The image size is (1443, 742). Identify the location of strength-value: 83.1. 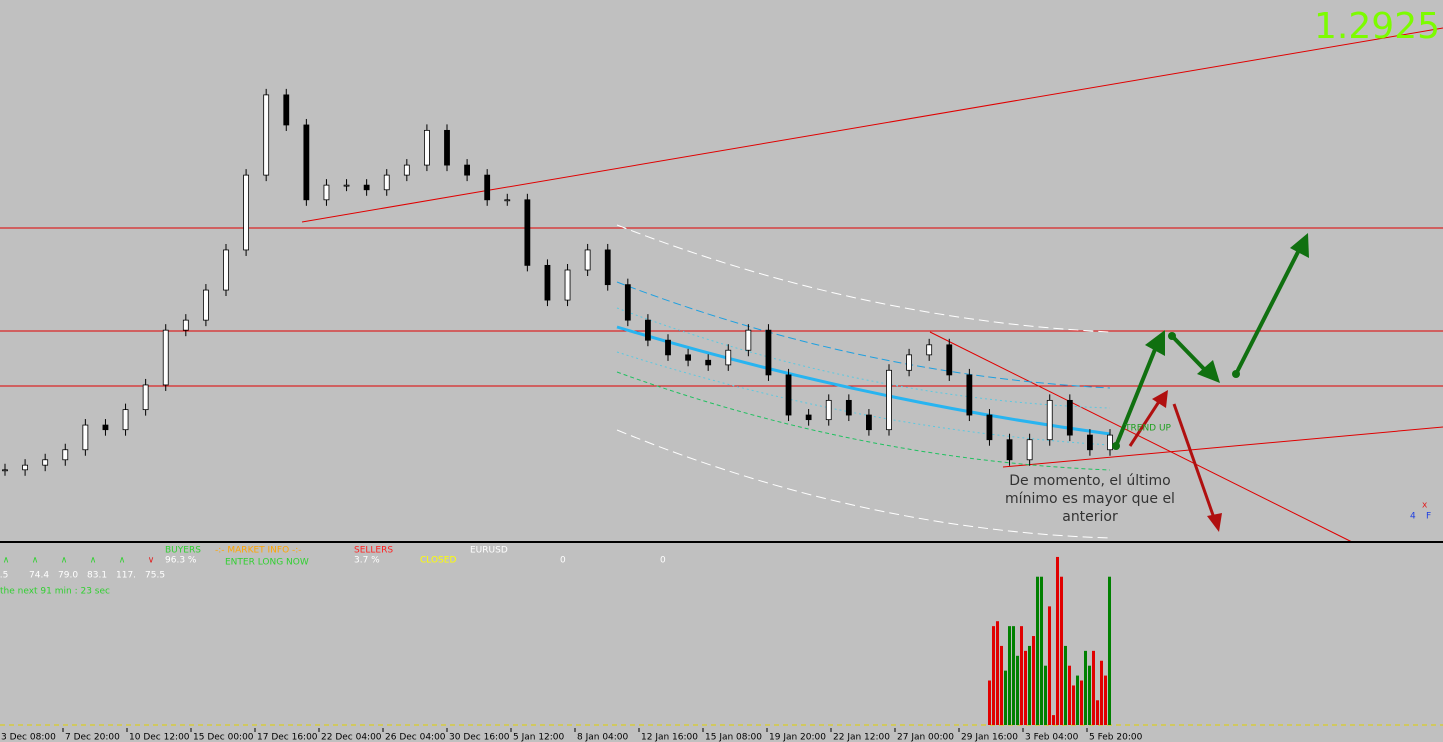
(97, 576).